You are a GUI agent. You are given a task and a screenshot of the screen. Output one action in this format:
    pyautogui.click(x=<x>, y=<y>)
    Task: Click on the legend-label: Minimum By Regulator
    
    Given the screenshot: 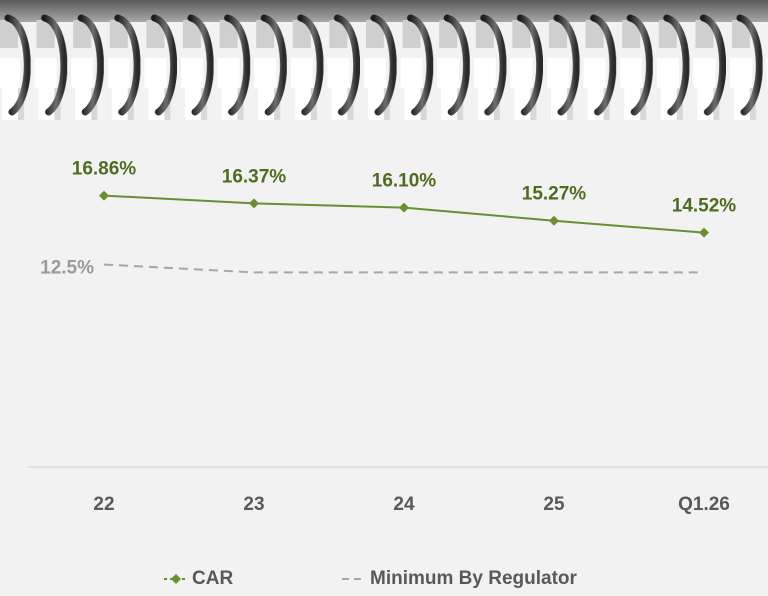 What is the action you would take?
    pyautogui.click(x=474, y=578)
    